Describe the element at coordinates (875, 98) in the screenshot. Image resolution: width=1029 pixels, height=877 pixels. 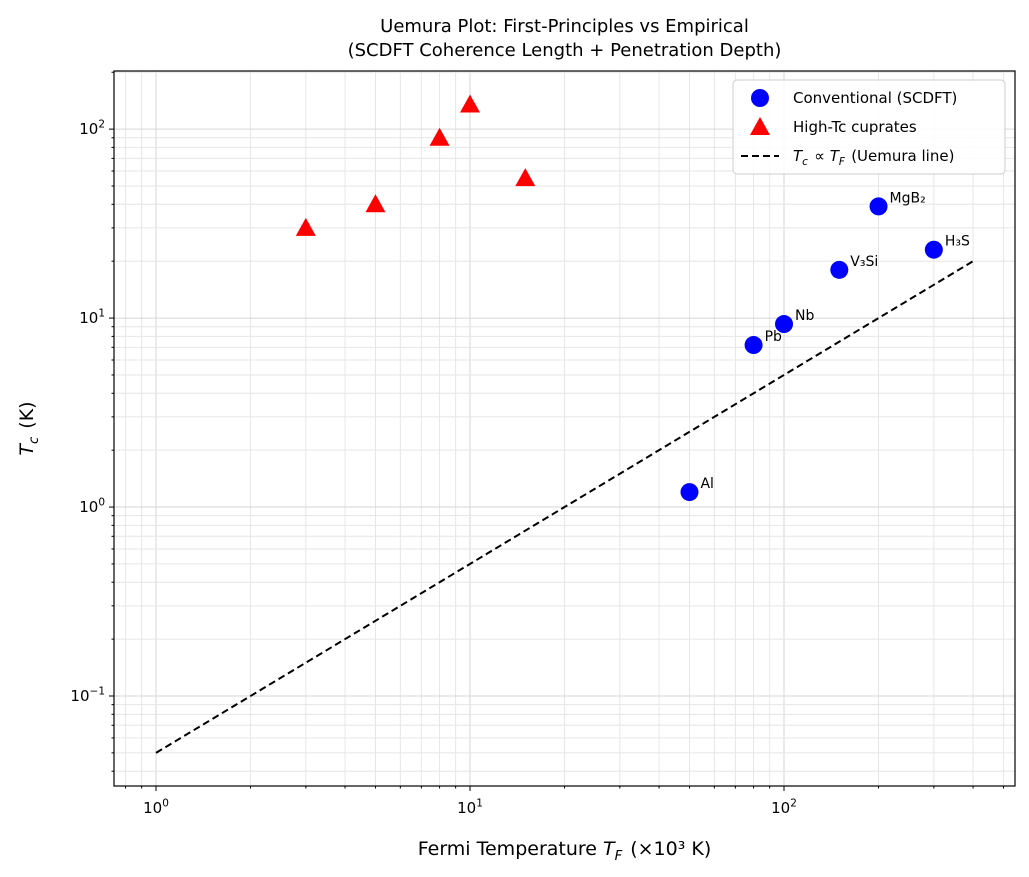
I see `legend-label: Conventional (SCDFT)` at that location.